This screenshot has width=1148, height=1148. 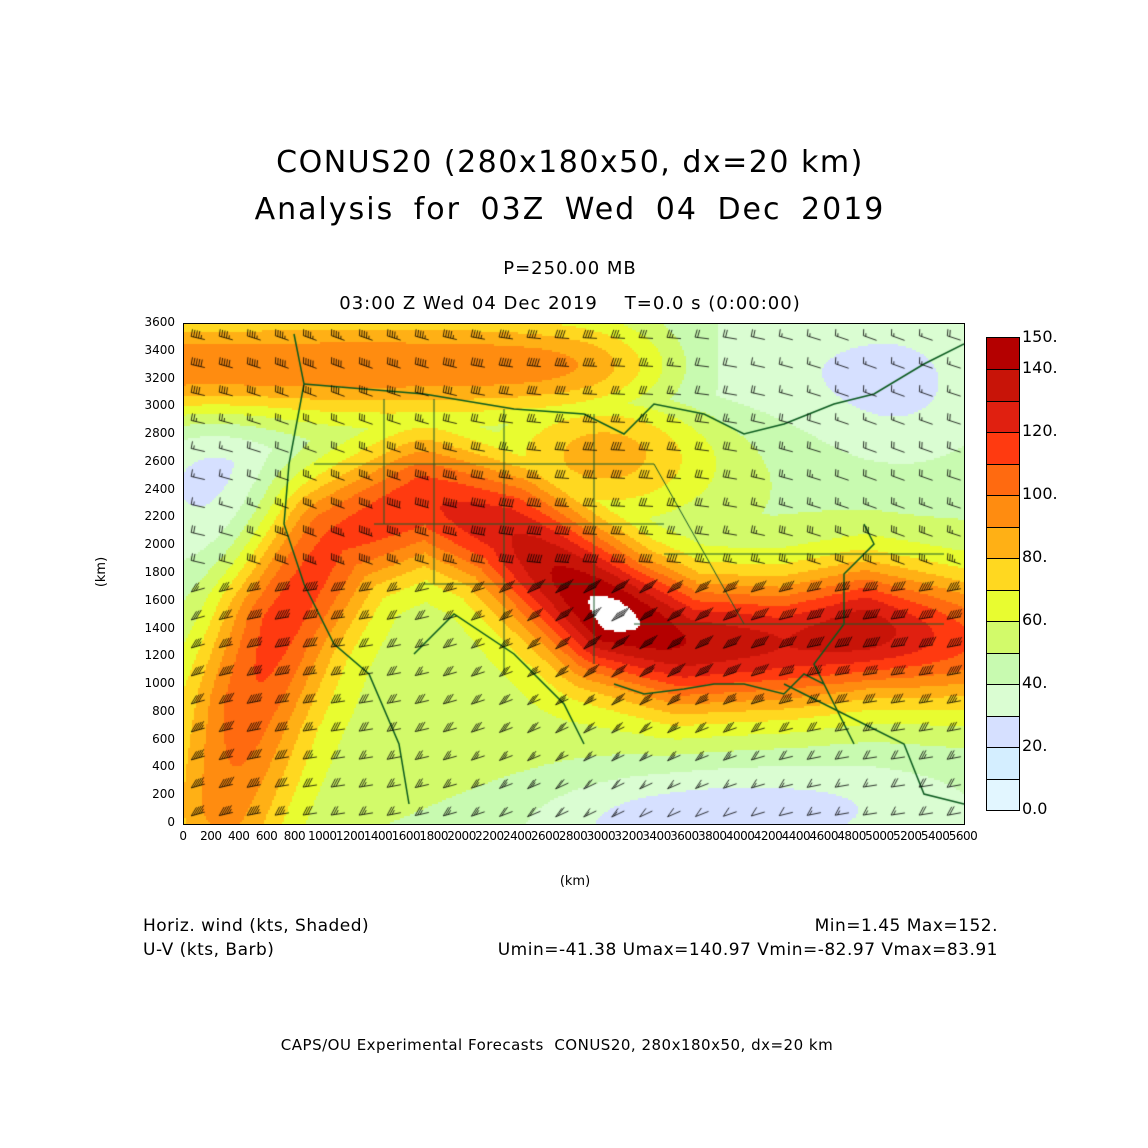 What do you see at coordinates (211, 836) in the screenshot?
I see `x-tick-label: 200` at bounding box center [211, 836].